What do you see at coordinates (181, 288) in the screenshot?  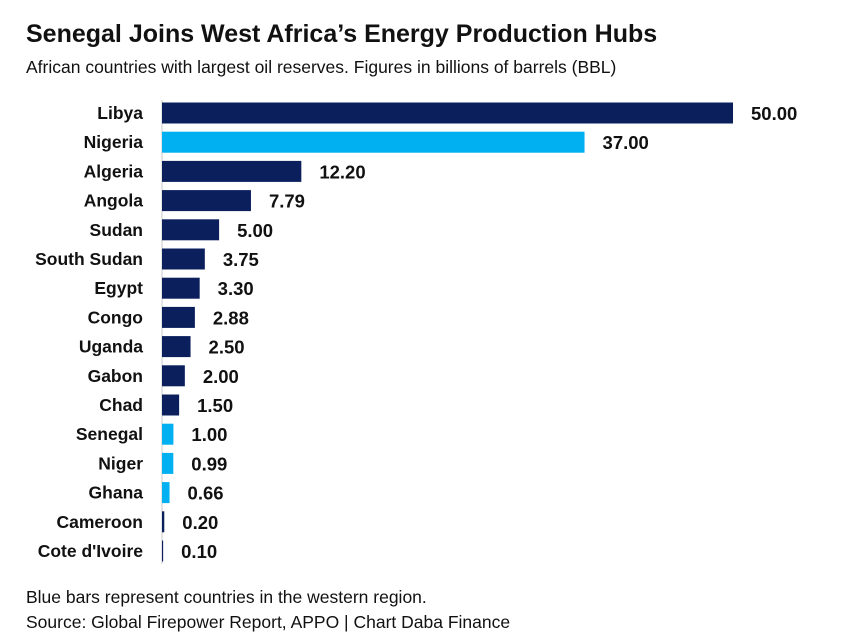 I see `bar-egypt` at bounding box center [181, 288].